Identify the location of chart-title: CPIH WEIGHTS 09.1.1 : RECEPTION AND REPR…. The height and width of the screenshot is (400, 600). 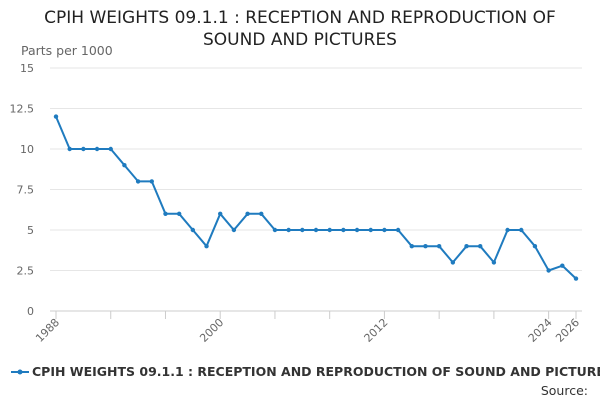
(300, 29).